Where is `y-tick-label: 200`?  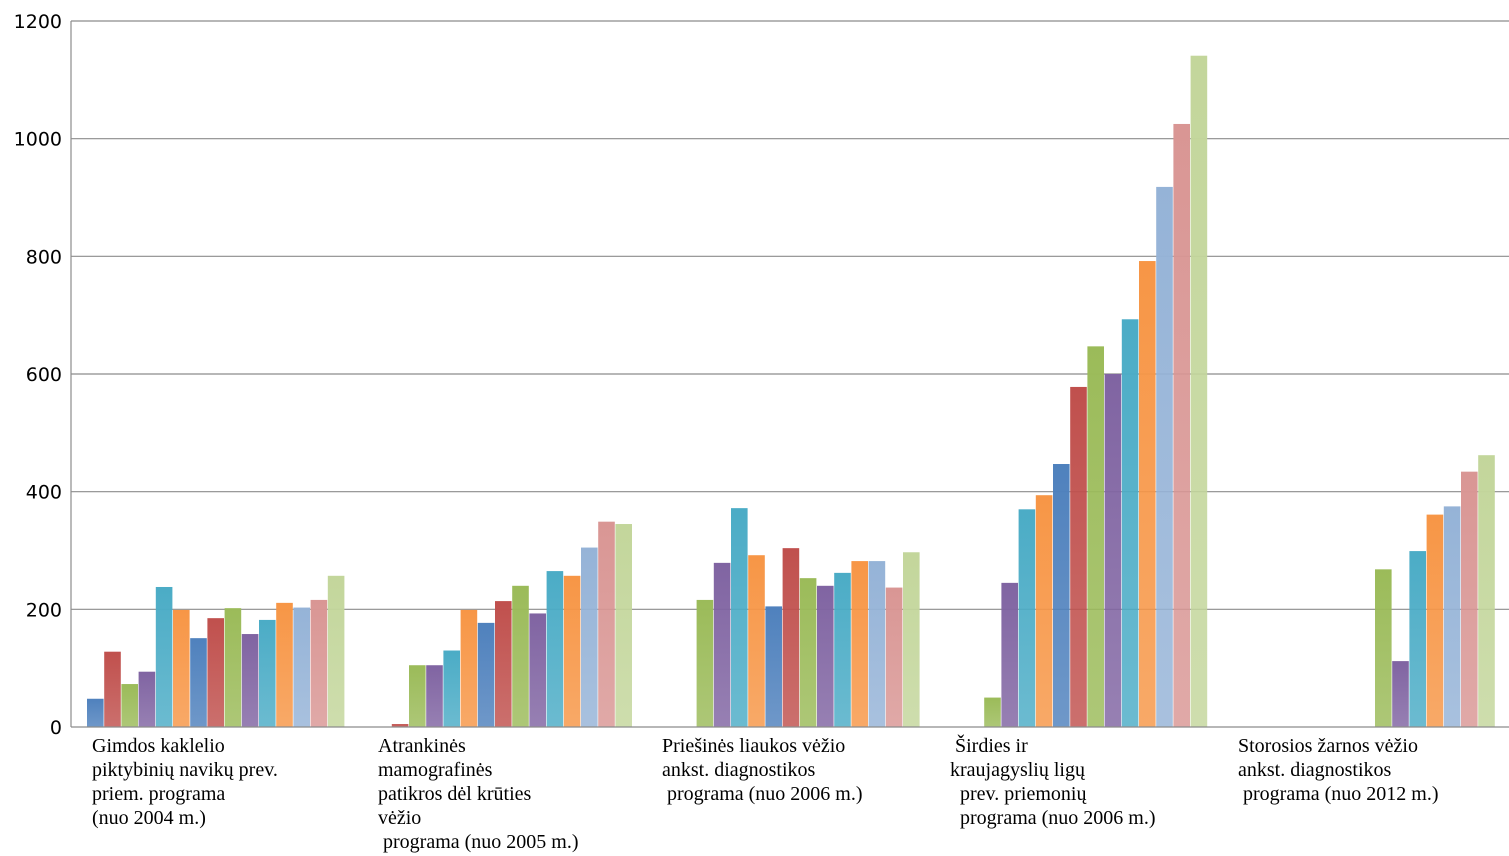
y-tick-label: 200 is located at coordinates (44, 610).